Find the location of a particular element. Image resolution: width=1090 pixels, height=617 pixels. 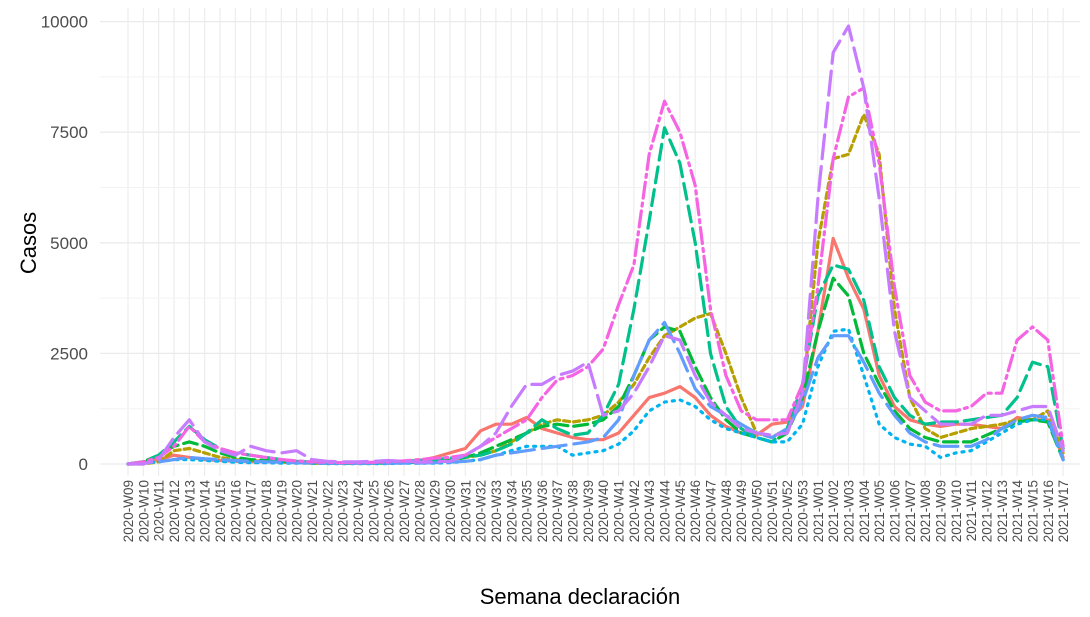

x-tick-label: 2020-W46 is located at coordinates (695, 511).